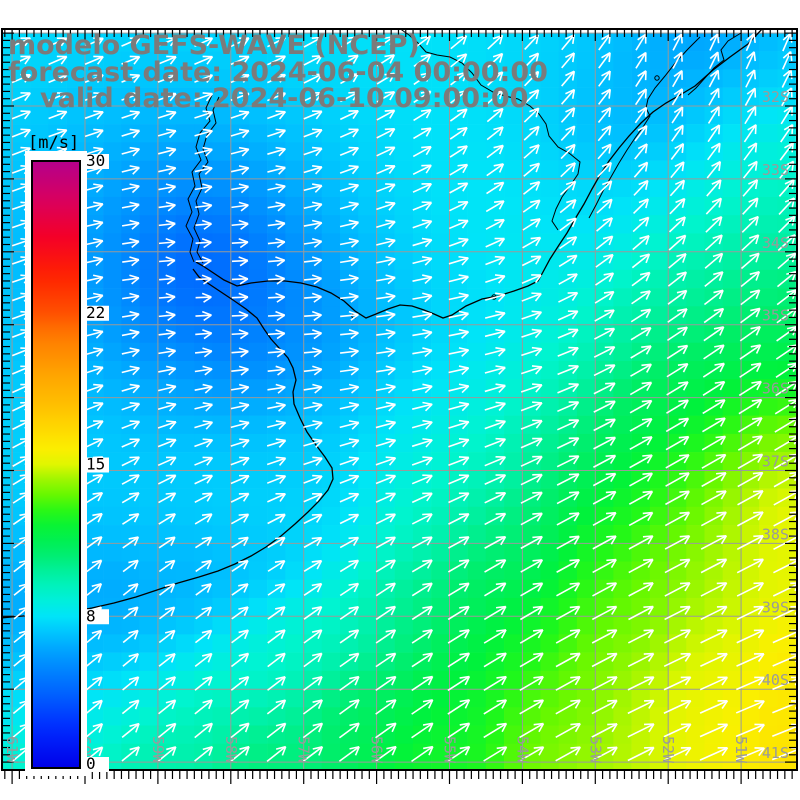 This screenshot has width=800, height=800. Describe the element at coordinates (775, 534) in the screenshot. I see `lat-label: 38S` at that location.